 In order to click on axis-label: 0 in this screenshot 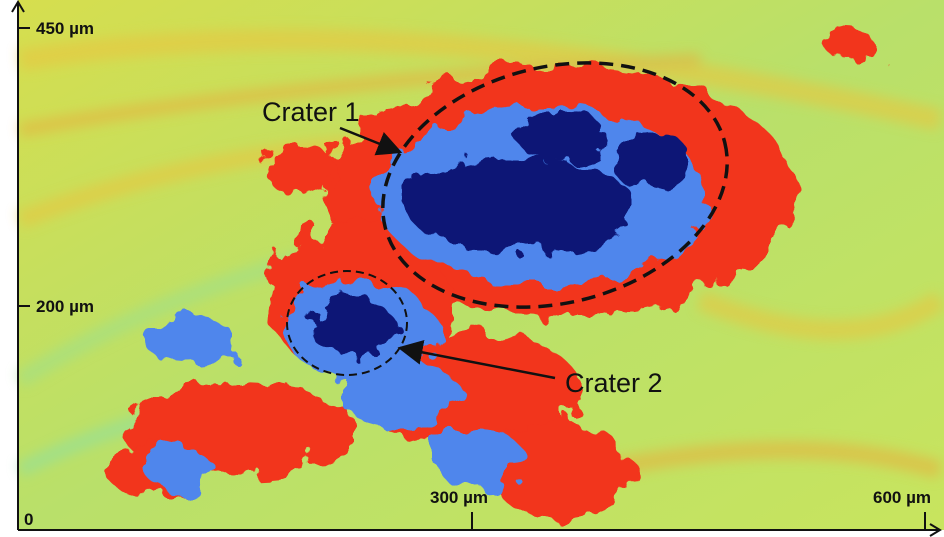, I will do `click(28, 519)`.